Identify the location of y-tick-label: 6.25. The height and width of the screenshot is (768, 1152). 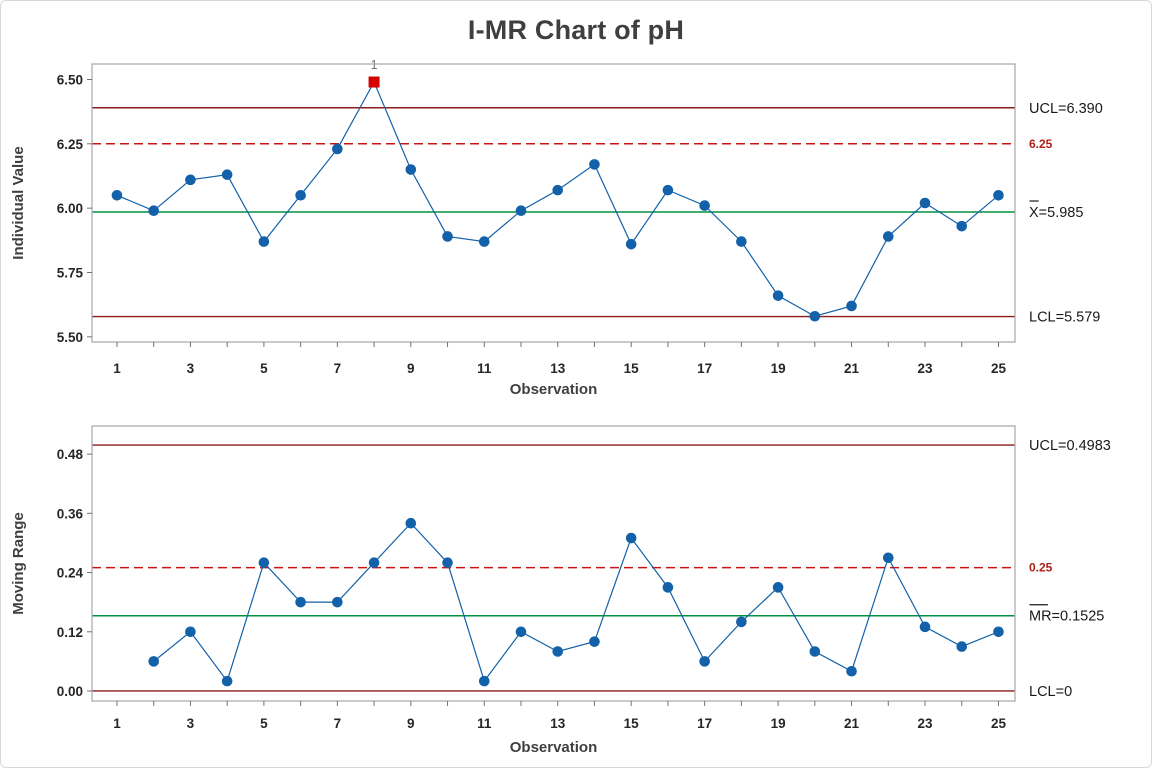
(70, 144).